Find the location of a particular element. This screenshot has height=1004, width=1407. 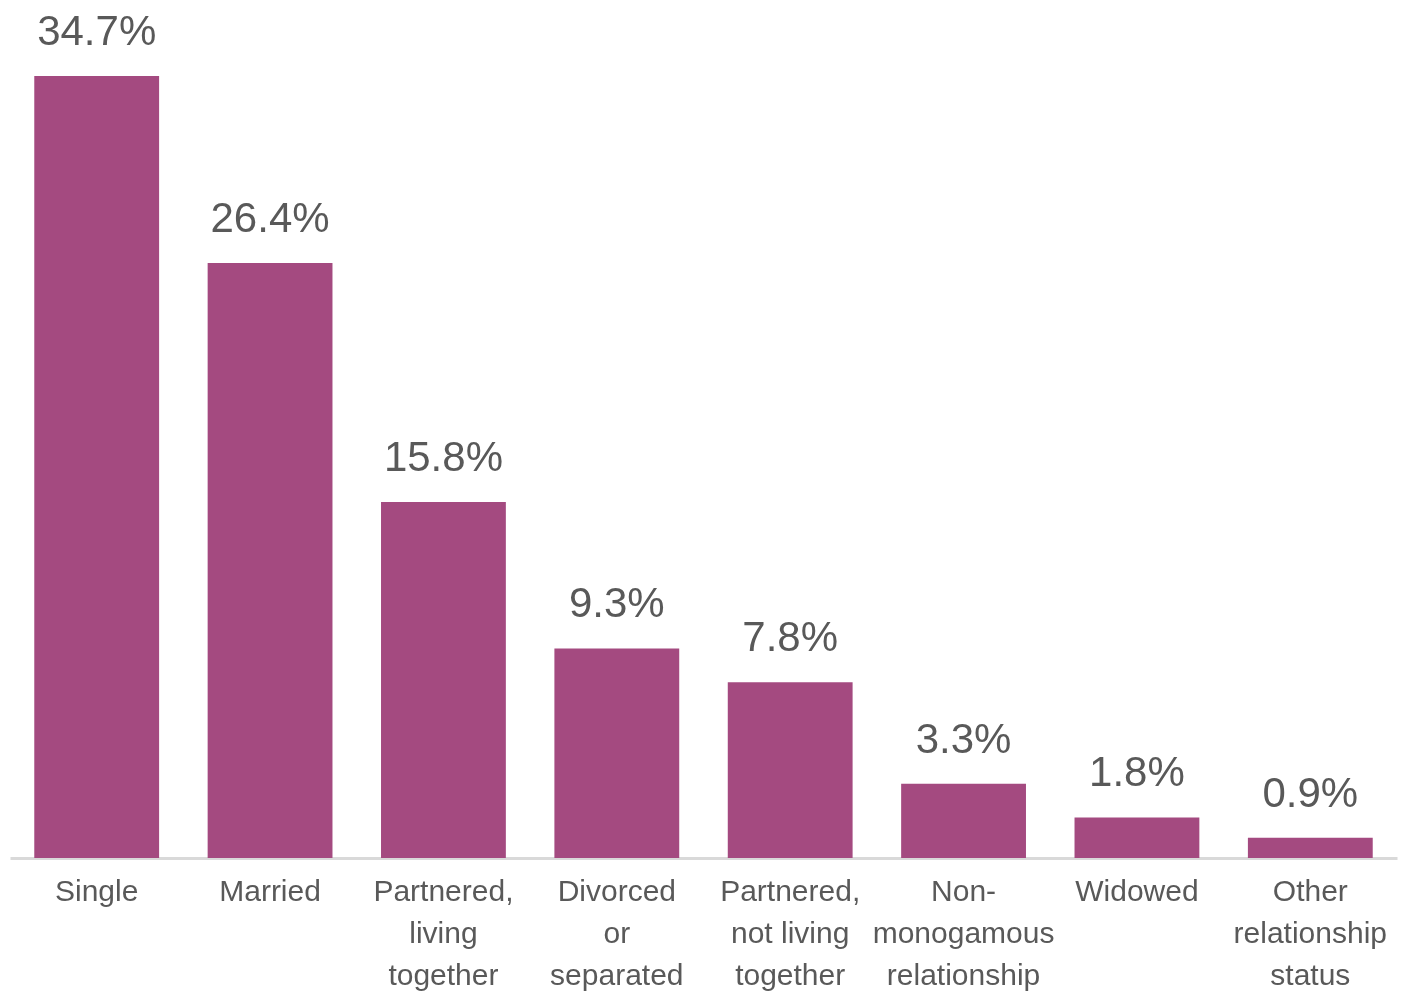

data-label: 1.8% is located at coordinates (1137, 772).